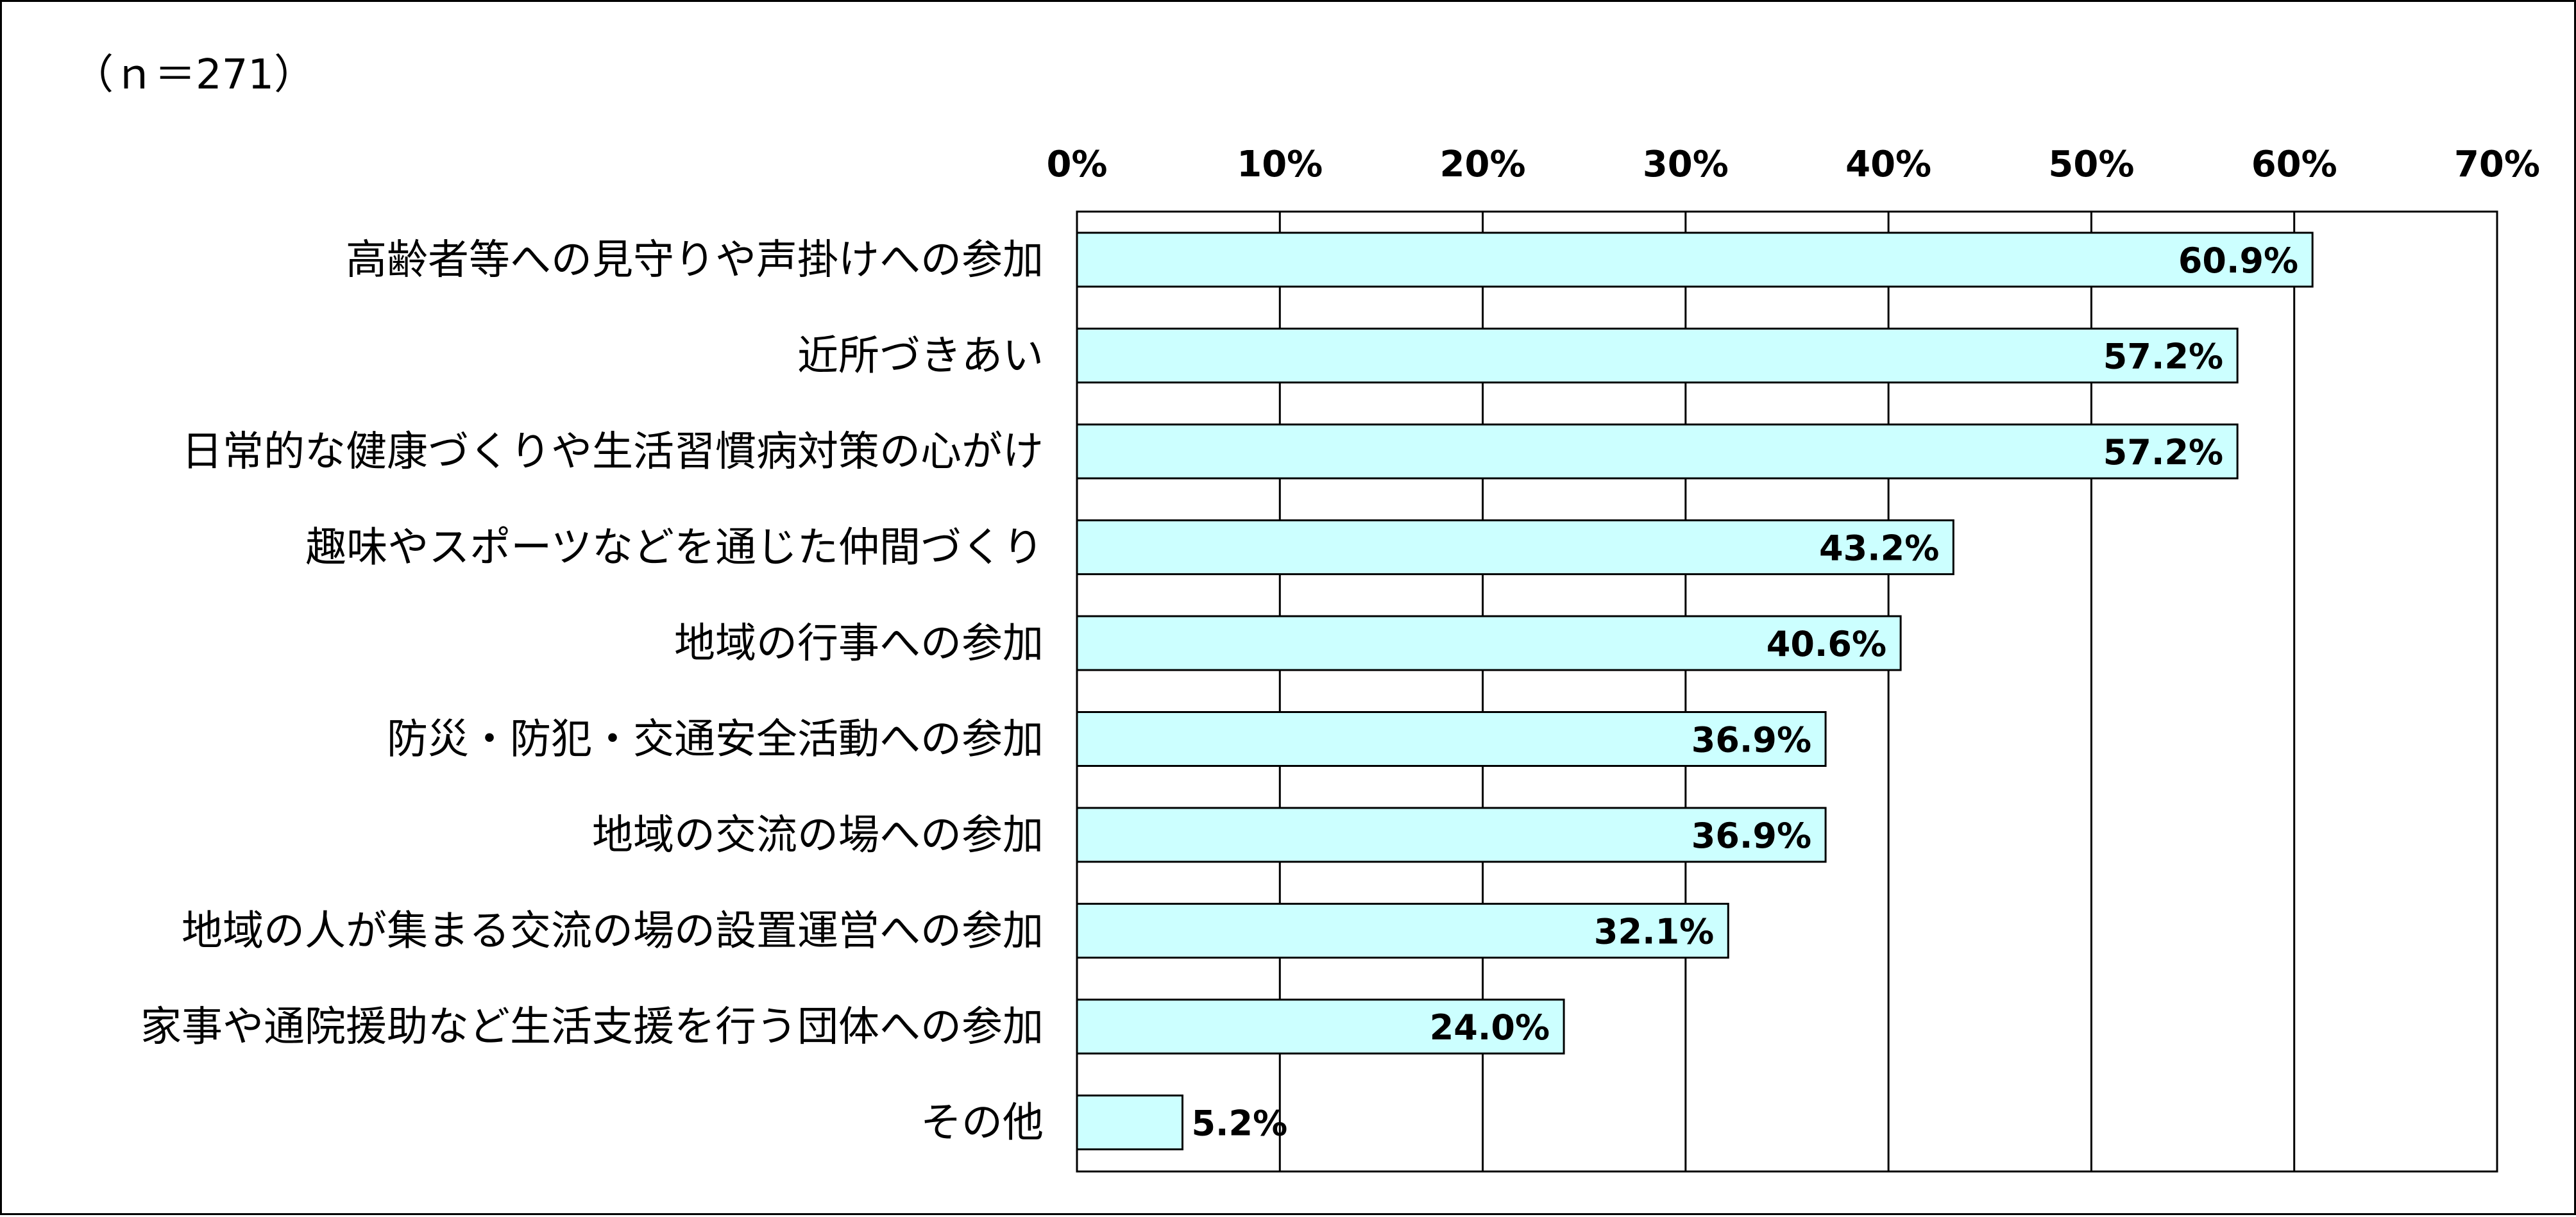 The height and width of the screenshot is (1217, 2576). What do you see at coordinates (715, 740) in the screenshot?
I see `category-label: 防災・防犯・交通安全活動への参加` at bounding box center [715, 740].